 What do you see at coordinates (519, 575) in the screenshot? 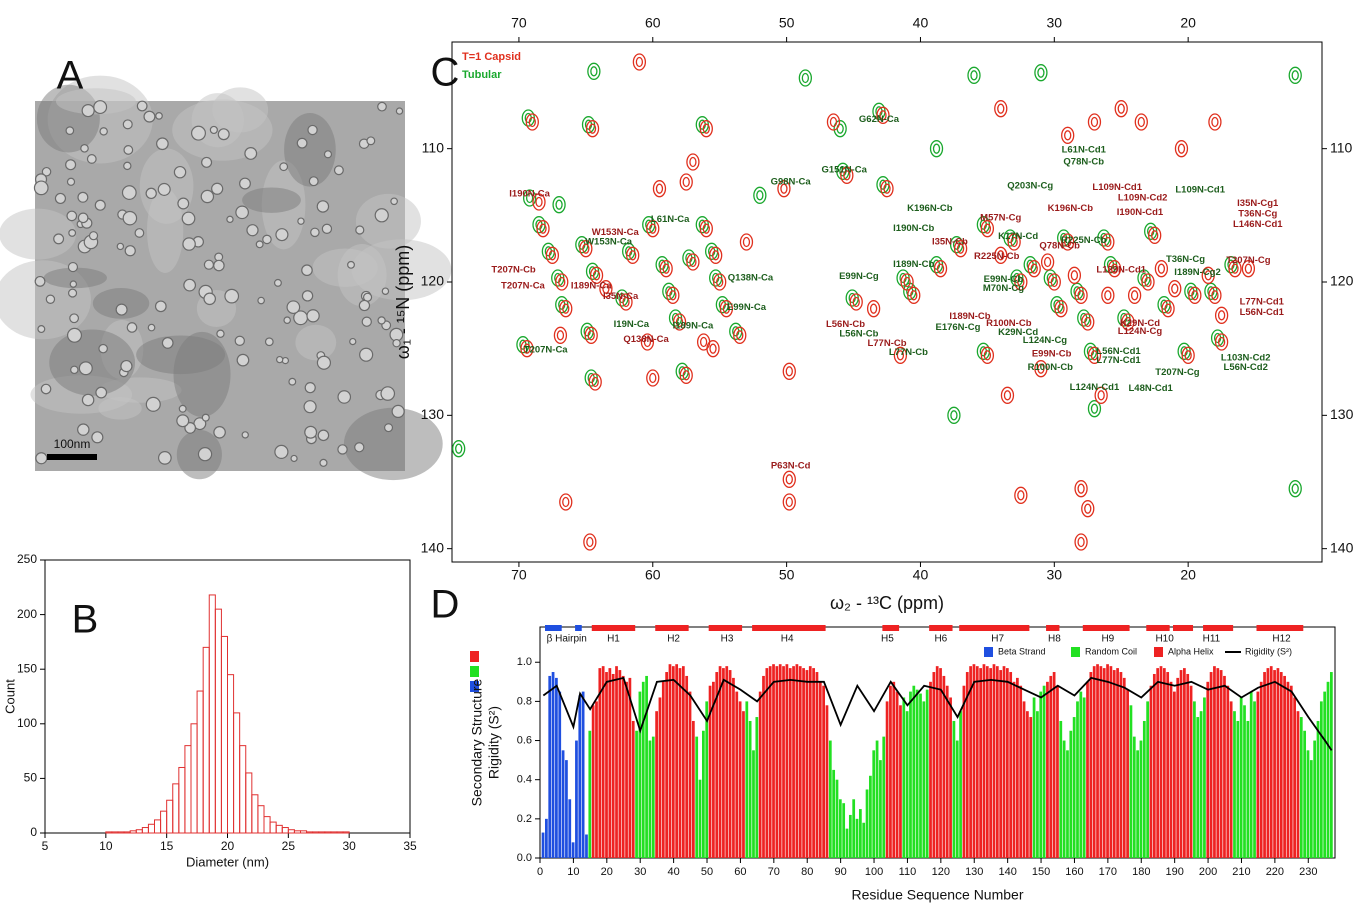
I see `x-tick-label: 70` at bounding box center [519, 575].